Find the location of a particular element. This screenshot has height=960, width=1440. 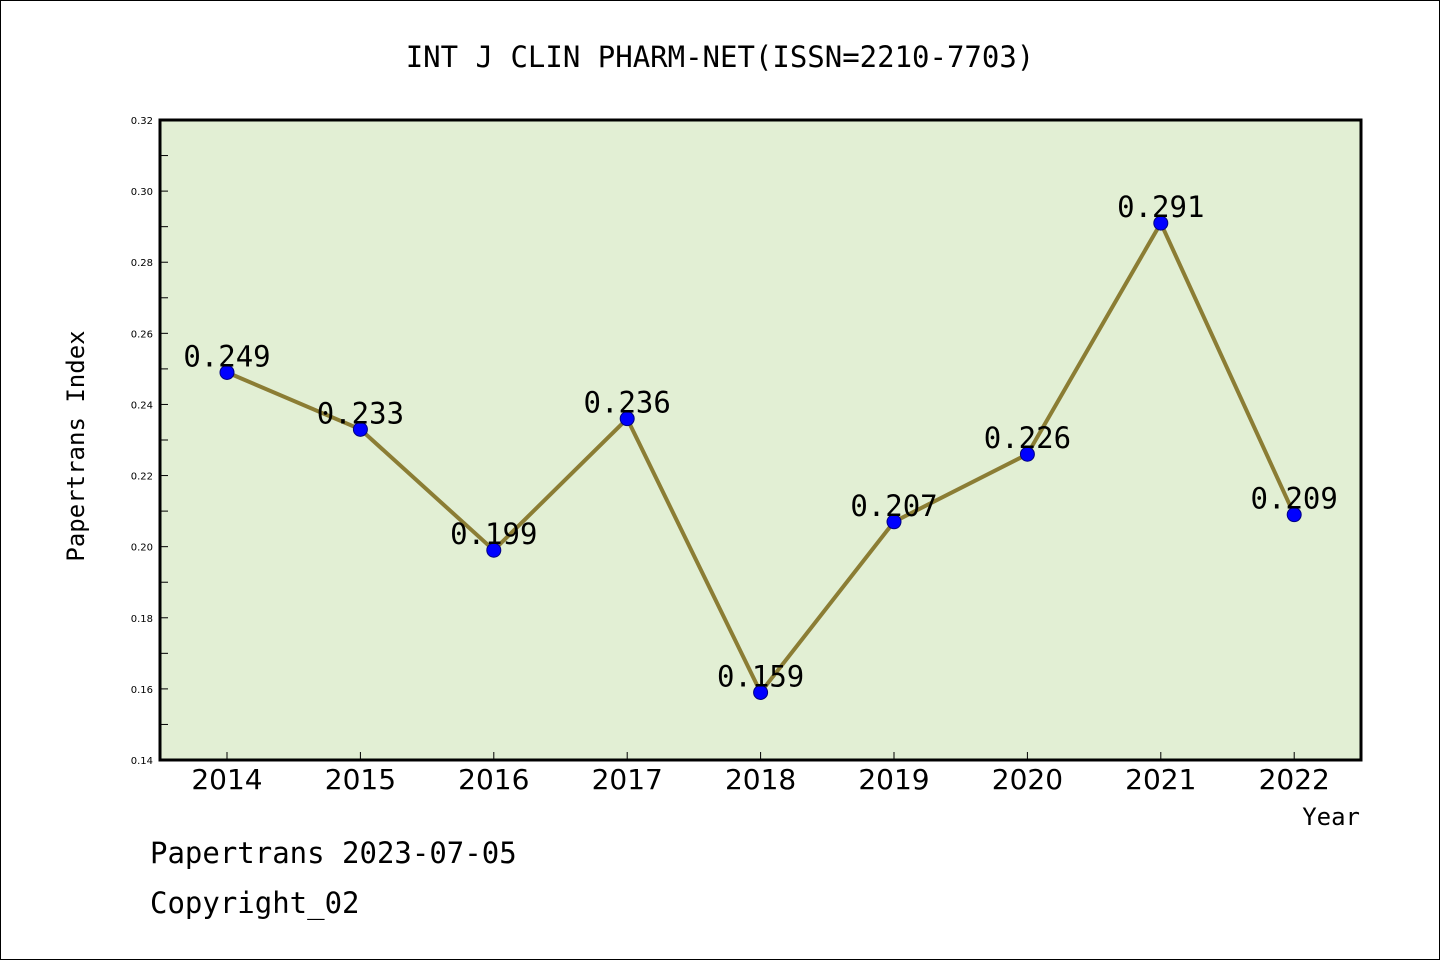

y-tick-label: 0.20 is located at coordinates (142, 548).